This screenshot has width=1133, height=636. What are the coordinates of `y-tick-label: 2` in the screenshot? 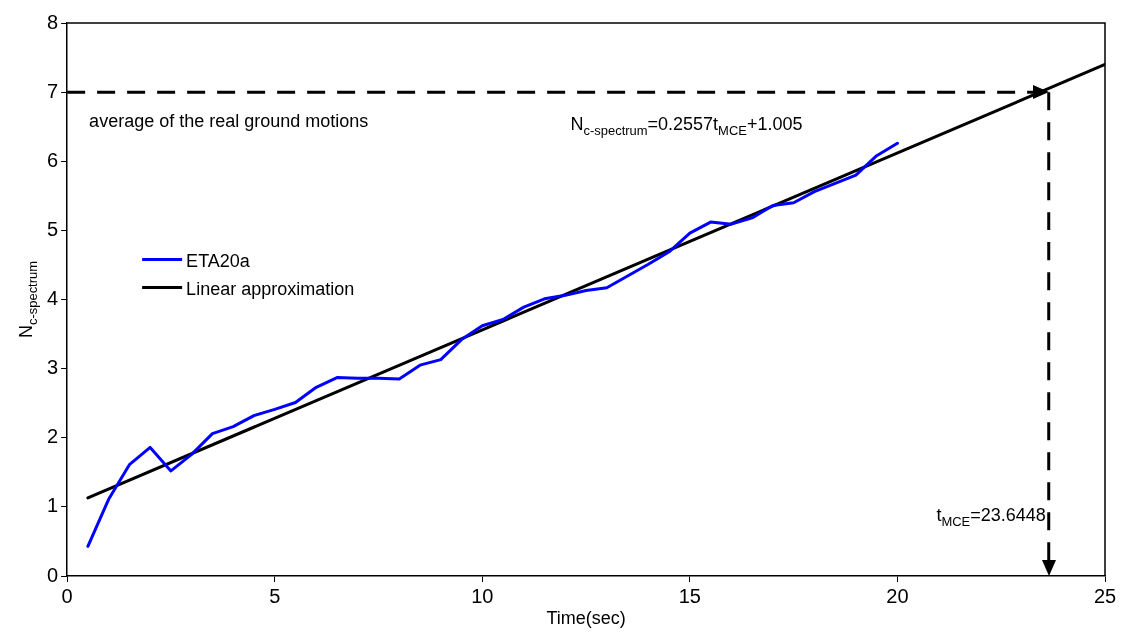 It's located at (53, 436).